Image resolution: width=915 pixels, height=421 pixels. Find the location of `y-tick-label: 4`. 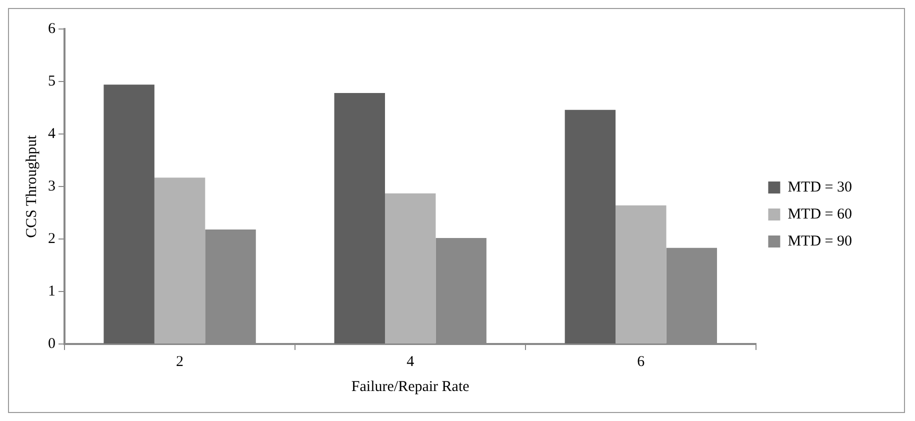

y-tick-label: 4 is located at coordinates (52, 134).